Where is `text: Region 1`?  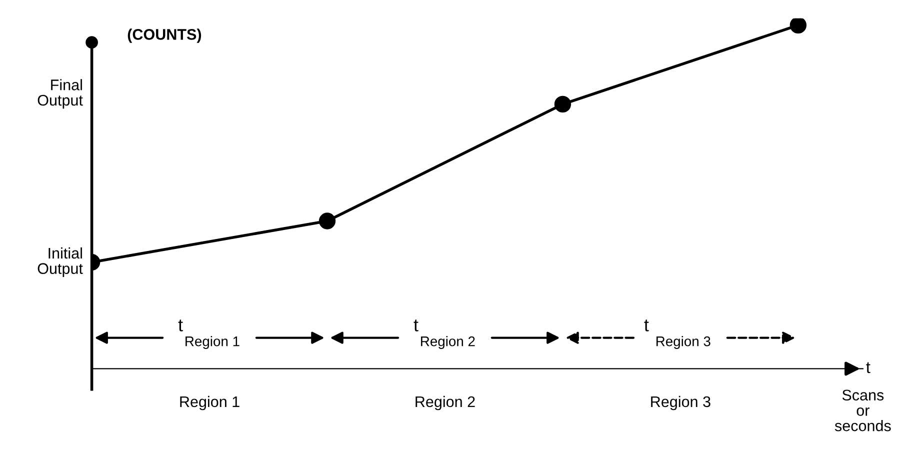 text: Region 1 is located at coordinates (210, 403).